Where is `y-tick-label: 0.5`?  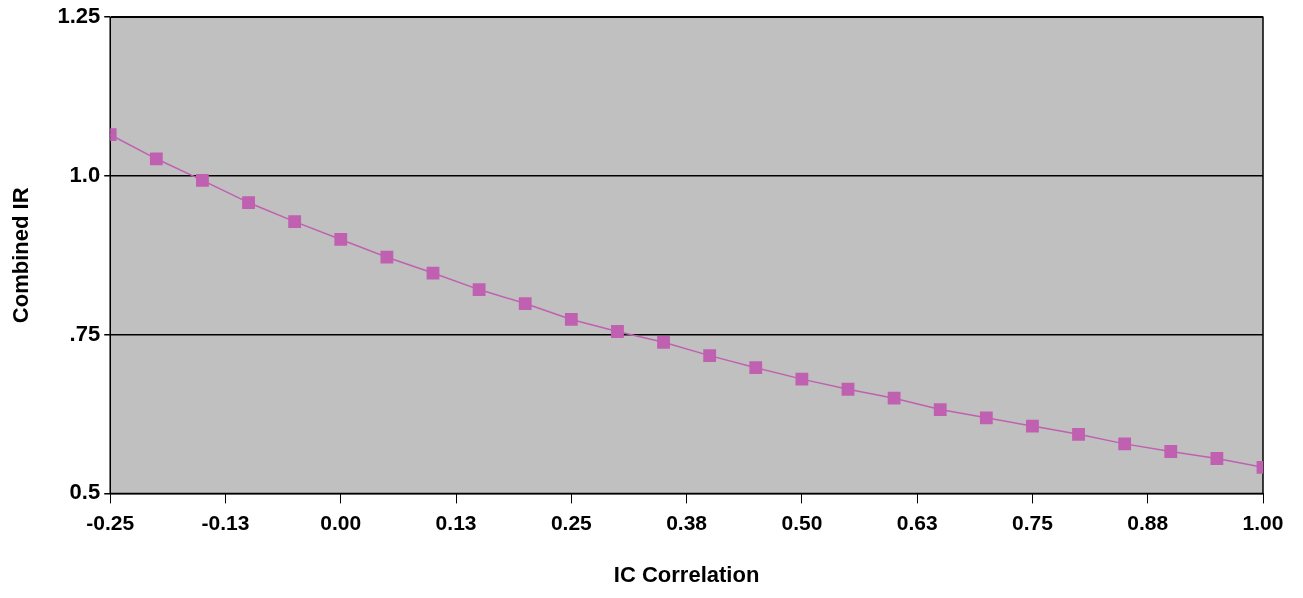
y-tick-label: 0.5 is located at coordinates (85, 492).